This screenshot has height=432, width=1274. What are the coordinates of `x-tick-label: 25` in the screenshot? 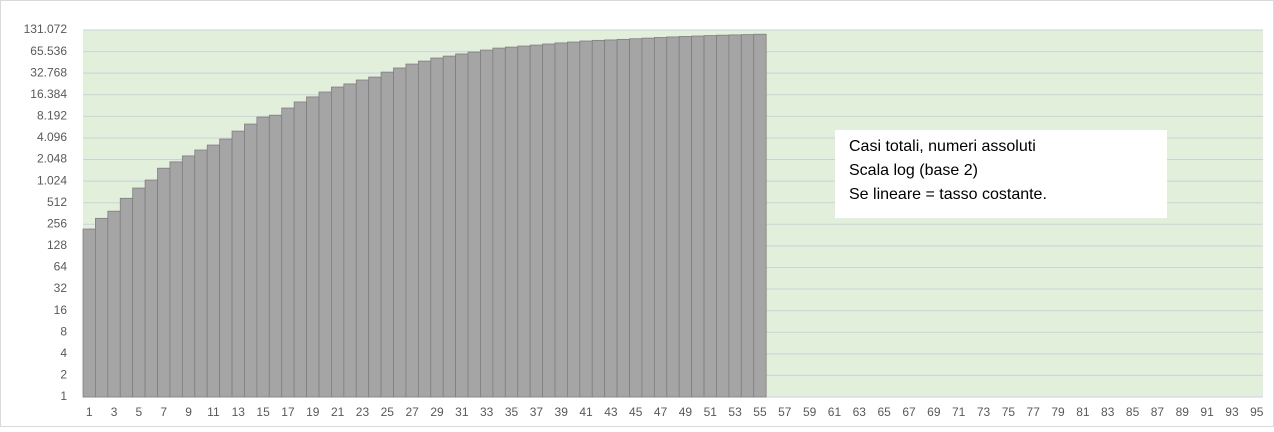 It's located at (388, 412).